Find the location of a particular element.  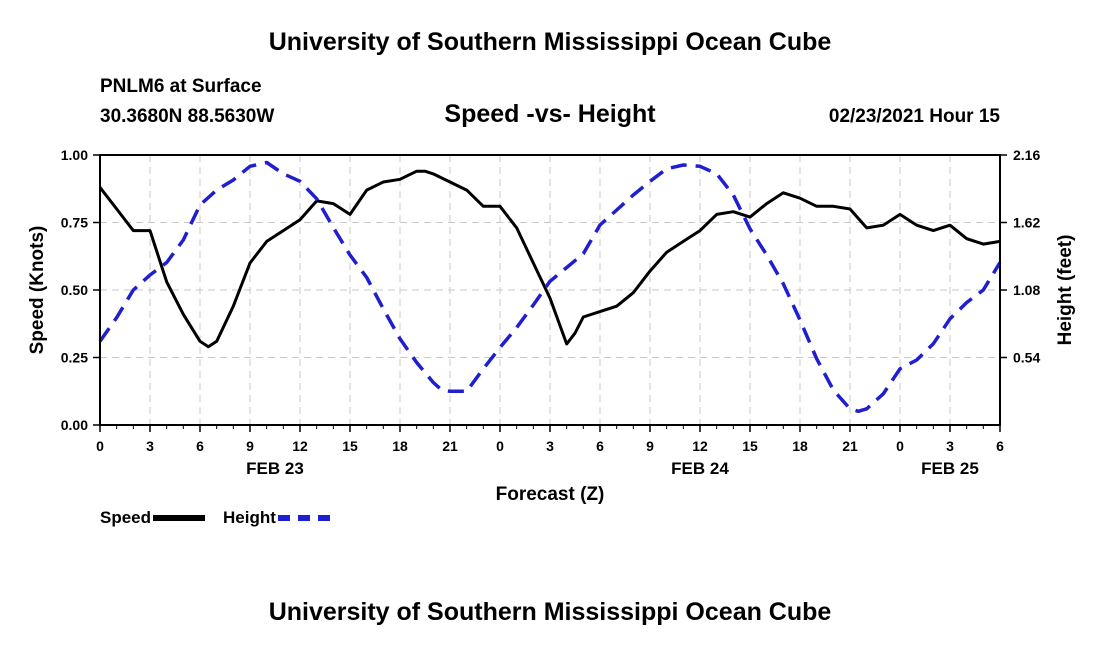

y2-axis-label: Height (feet) is located at coordinates (1065, 290).